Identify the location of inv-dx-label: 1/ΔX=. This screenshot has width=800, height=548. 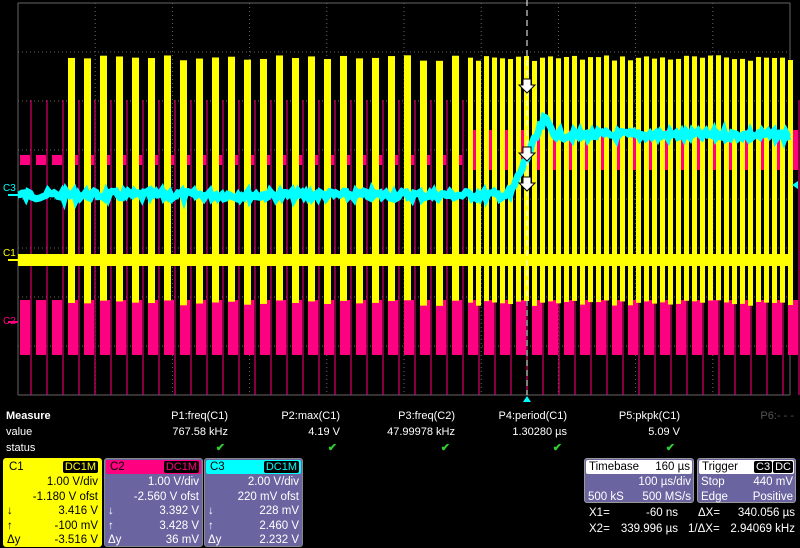
(704, 529).